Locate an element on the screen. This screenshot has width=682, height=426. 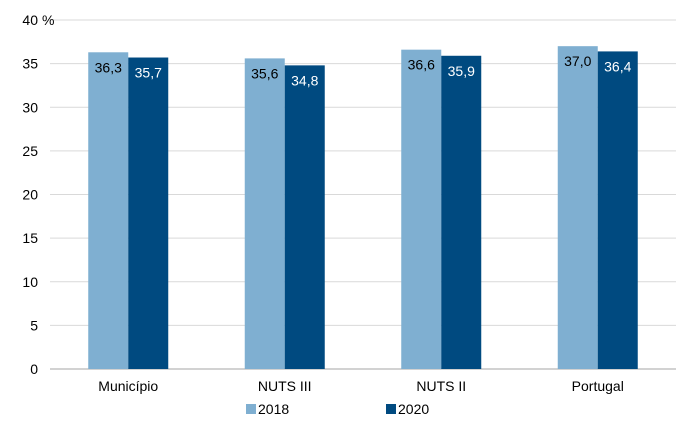
legend-swatch-2020 is located at coordinates (391, 409).